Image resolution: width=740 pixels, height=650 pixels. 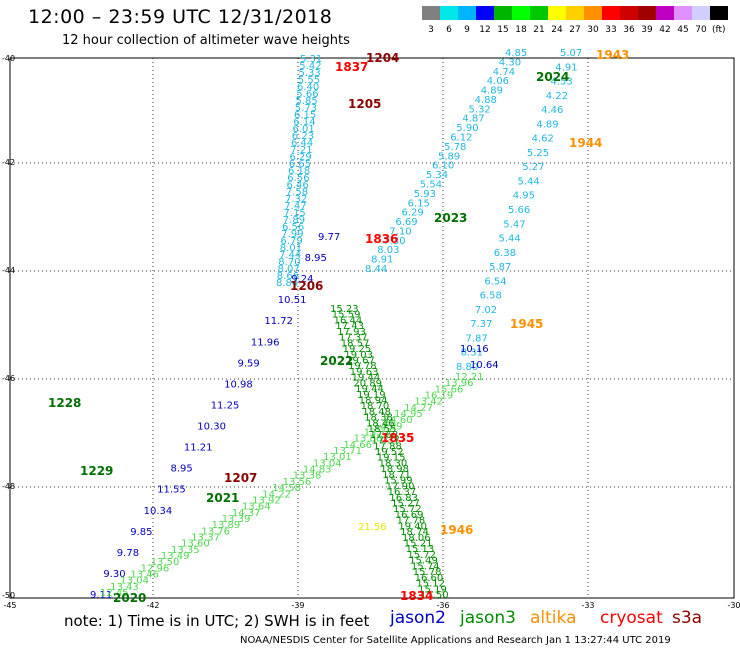 I want to click on pass-time-label: 1205, so click(x=364, y=104).